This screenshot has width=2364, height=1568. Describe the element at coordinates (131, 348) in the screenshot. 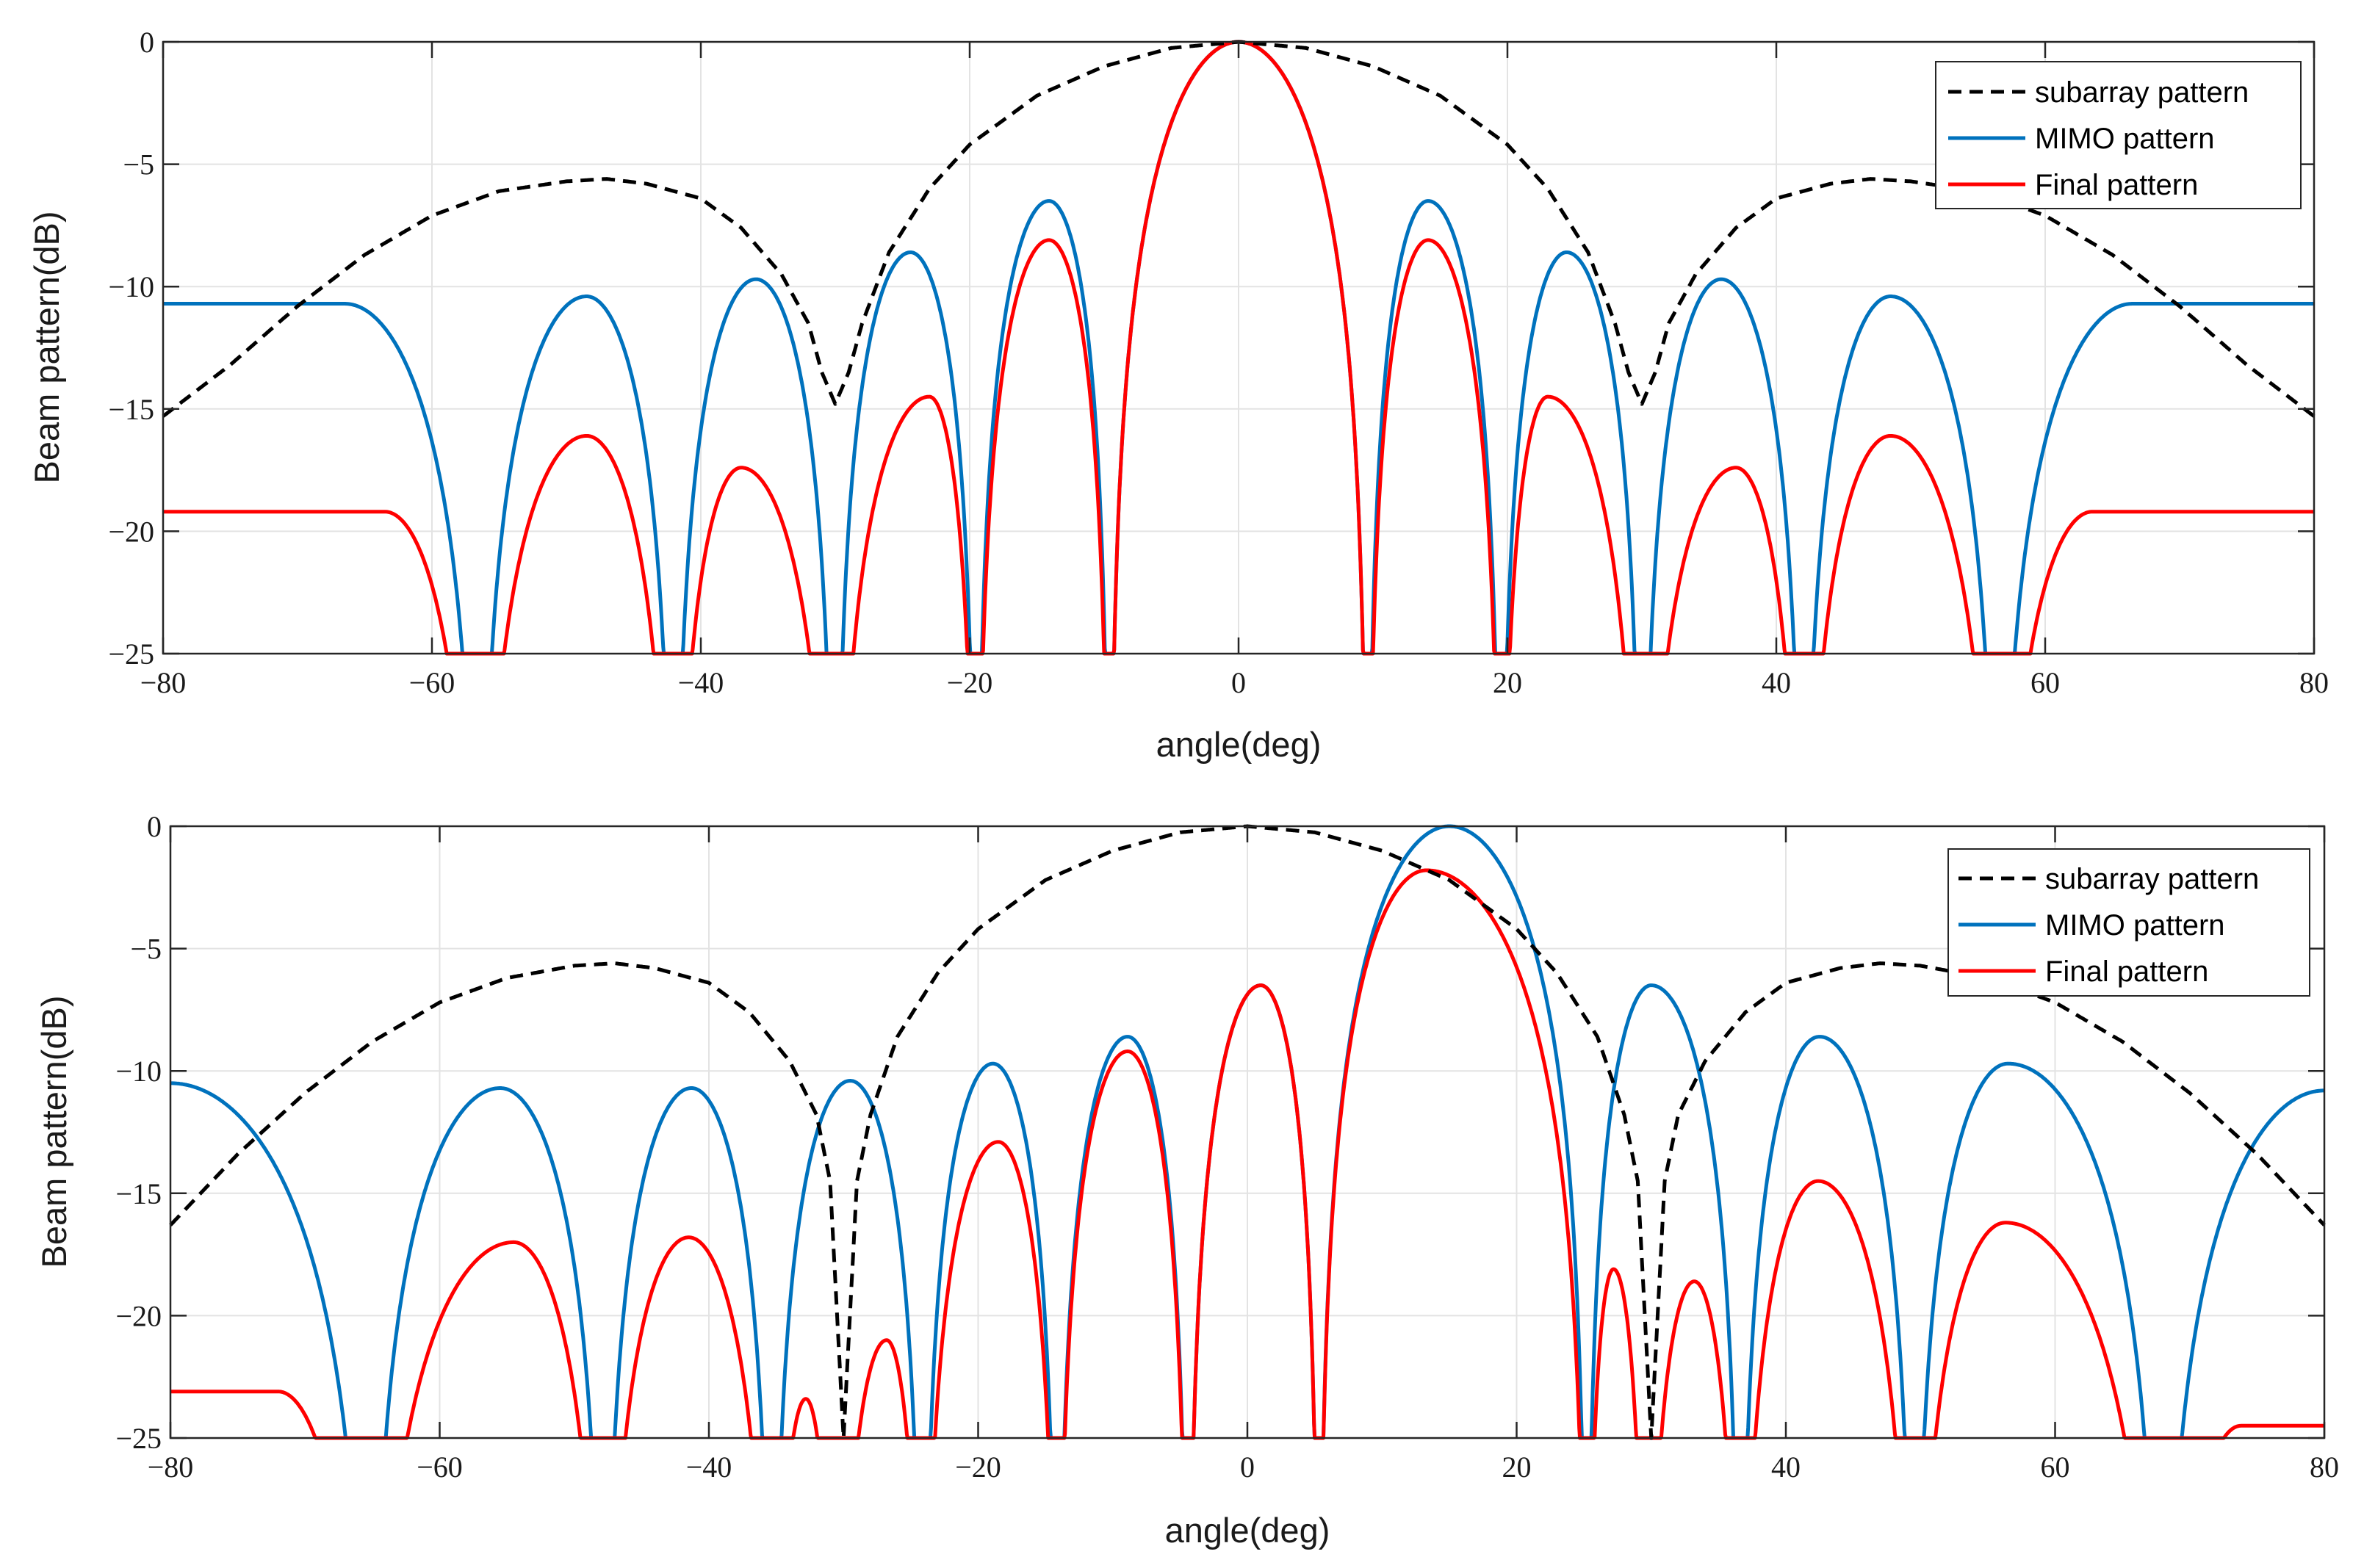

I see `plot-top-y-tick-labels: −25 −20 −15 −10 −5 0` at that location.